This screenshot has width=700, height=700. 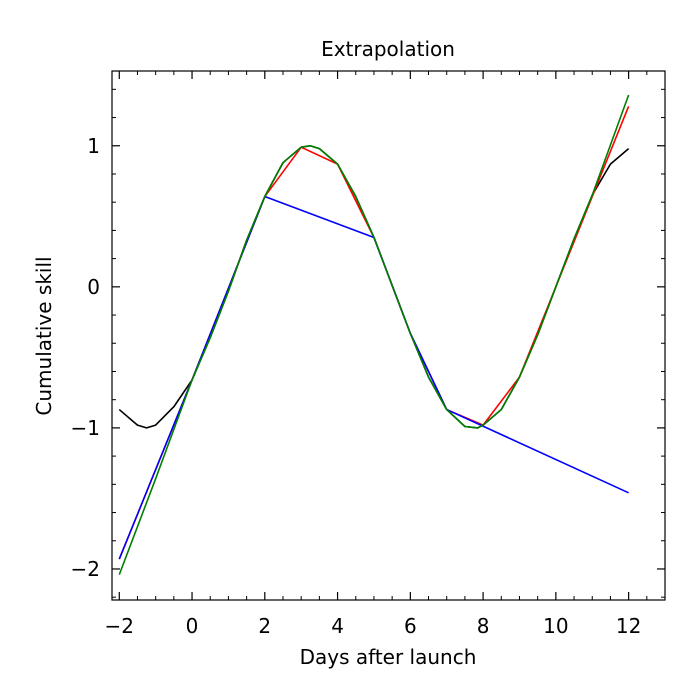 I want to click on x-tick-label: 8, so click(x=483, y=626).